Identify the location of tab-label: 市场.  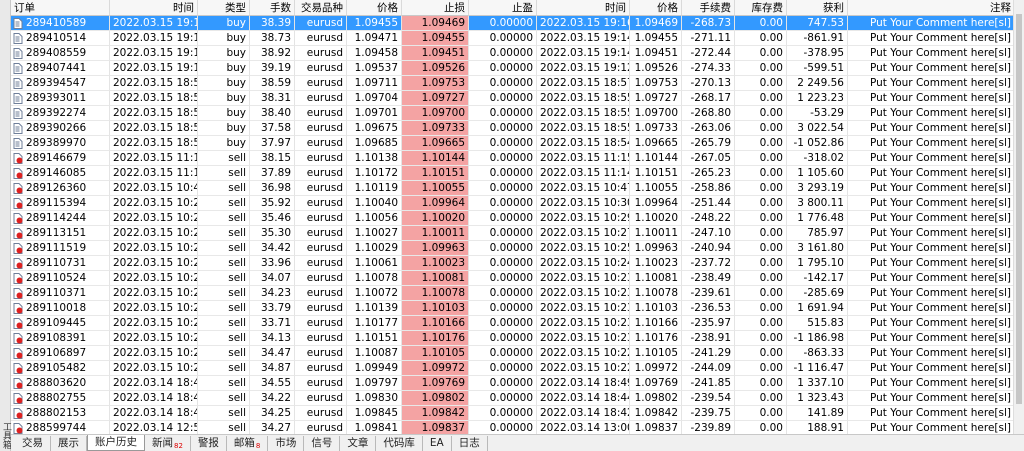
(286, 442).